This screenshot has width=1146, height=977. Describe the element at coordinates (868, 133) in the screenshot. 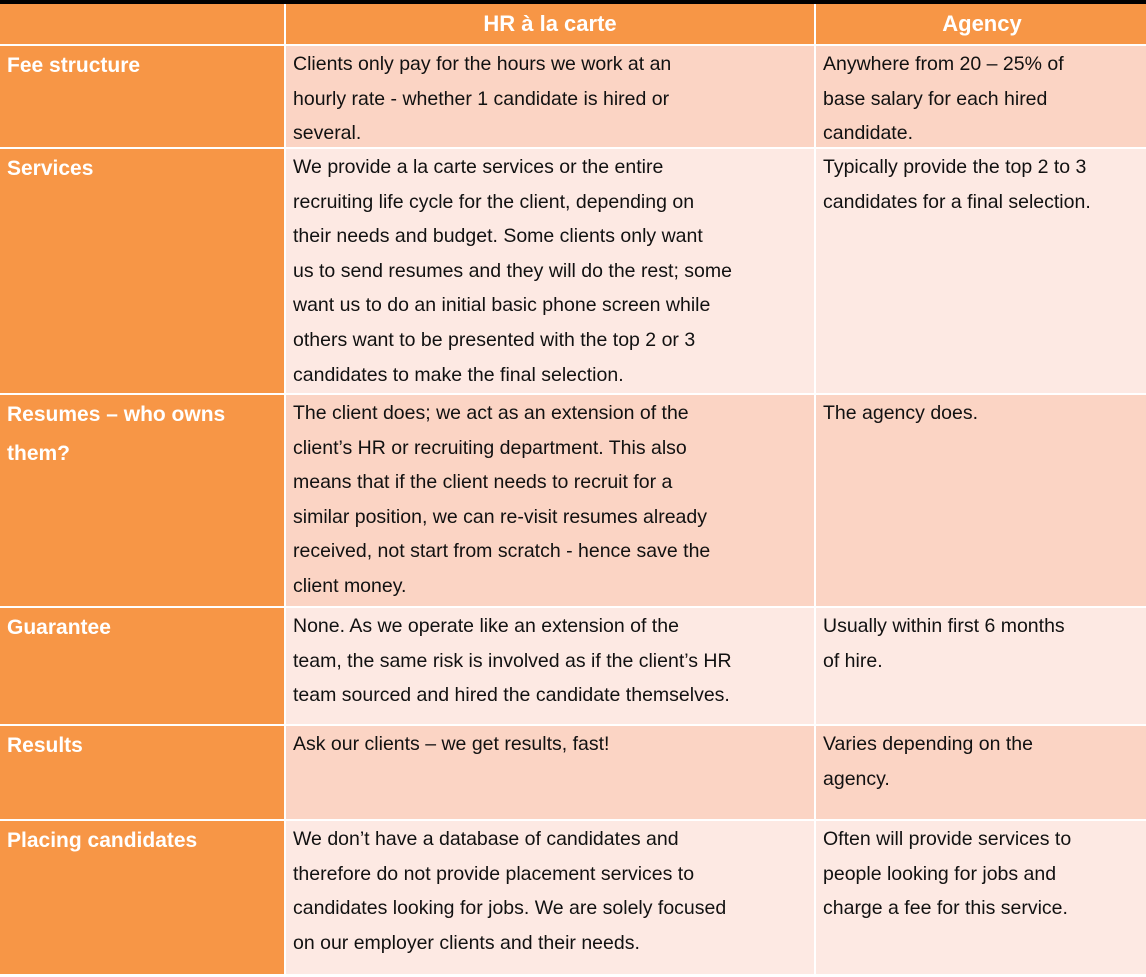

I see `agency-cell-line: candidate.` at that location.